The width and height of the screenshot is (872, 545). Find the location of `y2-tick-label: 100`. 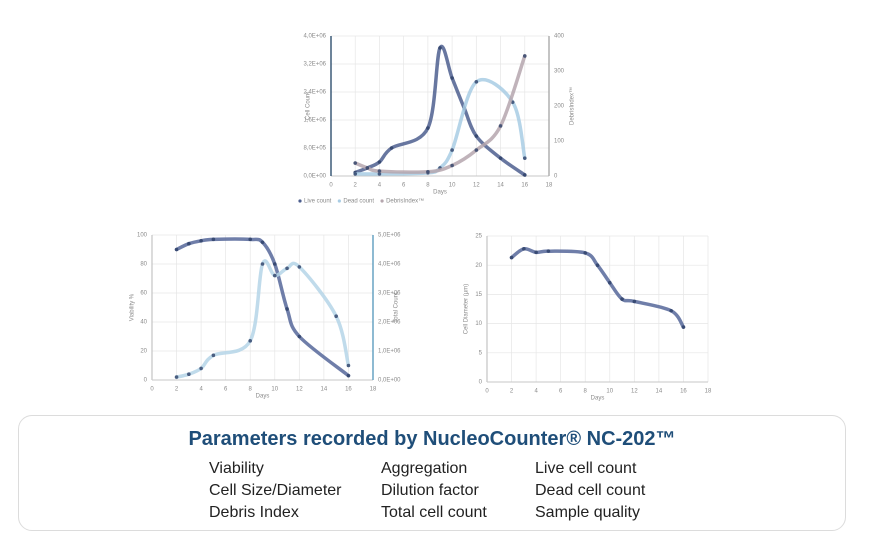

y2-tick-label: 100 is located at coordinates (559, 142).